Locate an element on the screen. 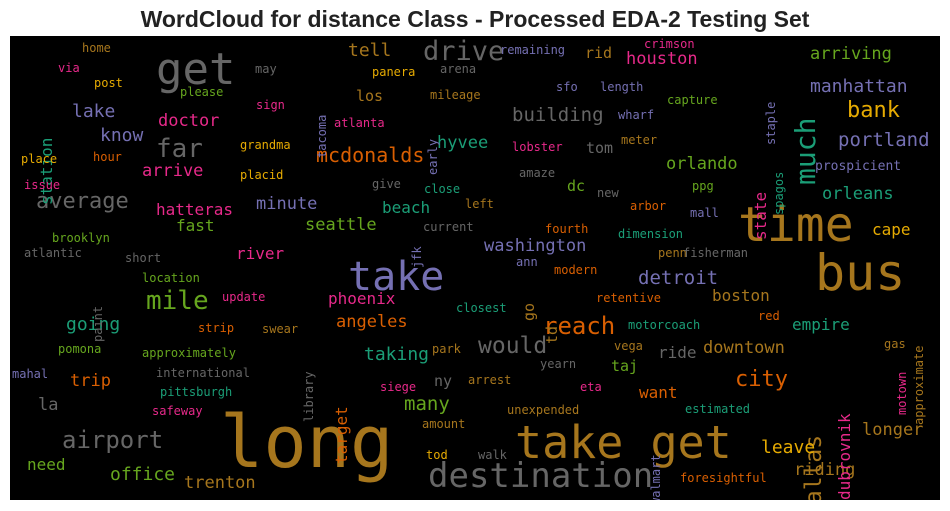  word-atlanta: atlanta is located at coordinates (359, 123).